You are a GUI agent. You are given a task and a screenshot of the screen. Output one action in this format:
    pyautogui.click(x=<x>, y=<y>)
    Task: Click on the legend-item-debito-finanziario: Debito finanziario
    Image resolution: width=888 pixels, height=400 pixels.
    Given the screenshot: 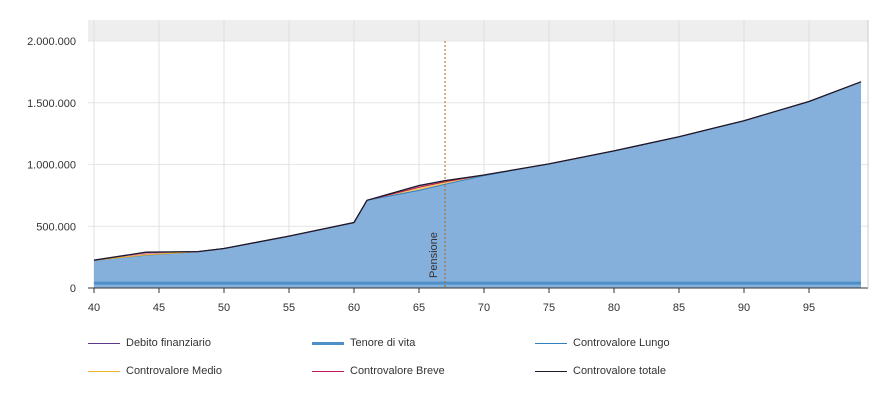 What is the action you would take?
    pyautogui.click(x=149, y=343)
    